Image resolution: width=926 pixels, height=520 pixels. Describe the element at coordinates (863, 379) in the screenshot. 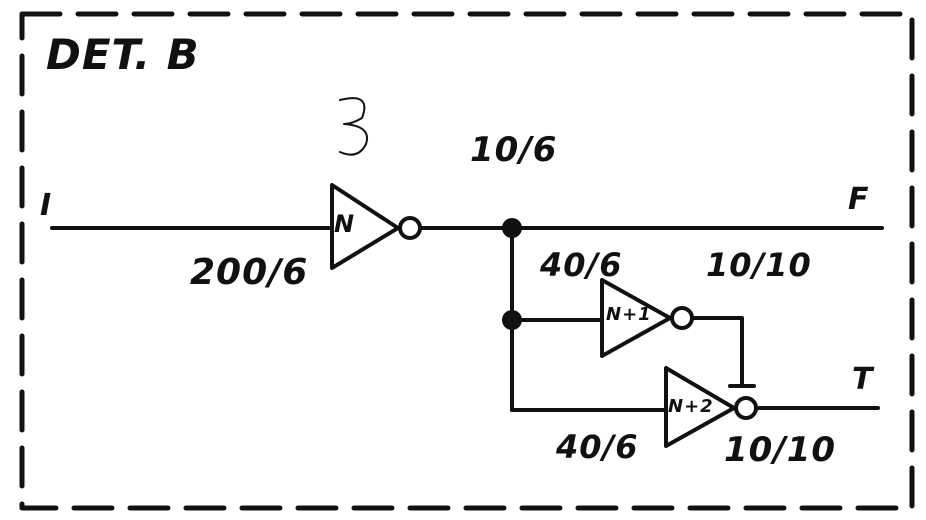

I see `output-label-t: T` at that location.